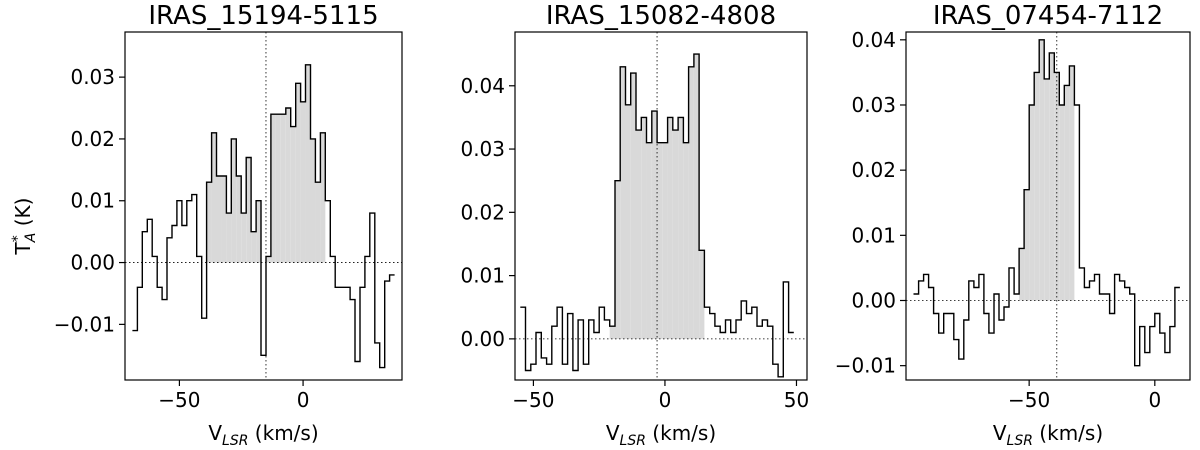 This screenshot has width=1200, height=450. I want to click on panel-title: IRAS_15082-4808, so click(661, 16).